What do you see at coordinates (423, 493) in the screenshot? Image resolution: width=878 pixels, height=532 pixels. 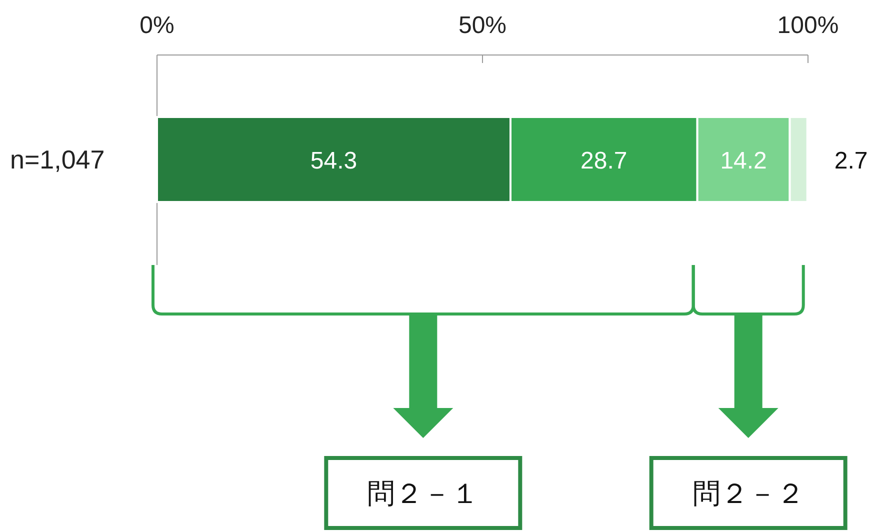 I see `text: 問２－１` at bounding box center [423, 493].